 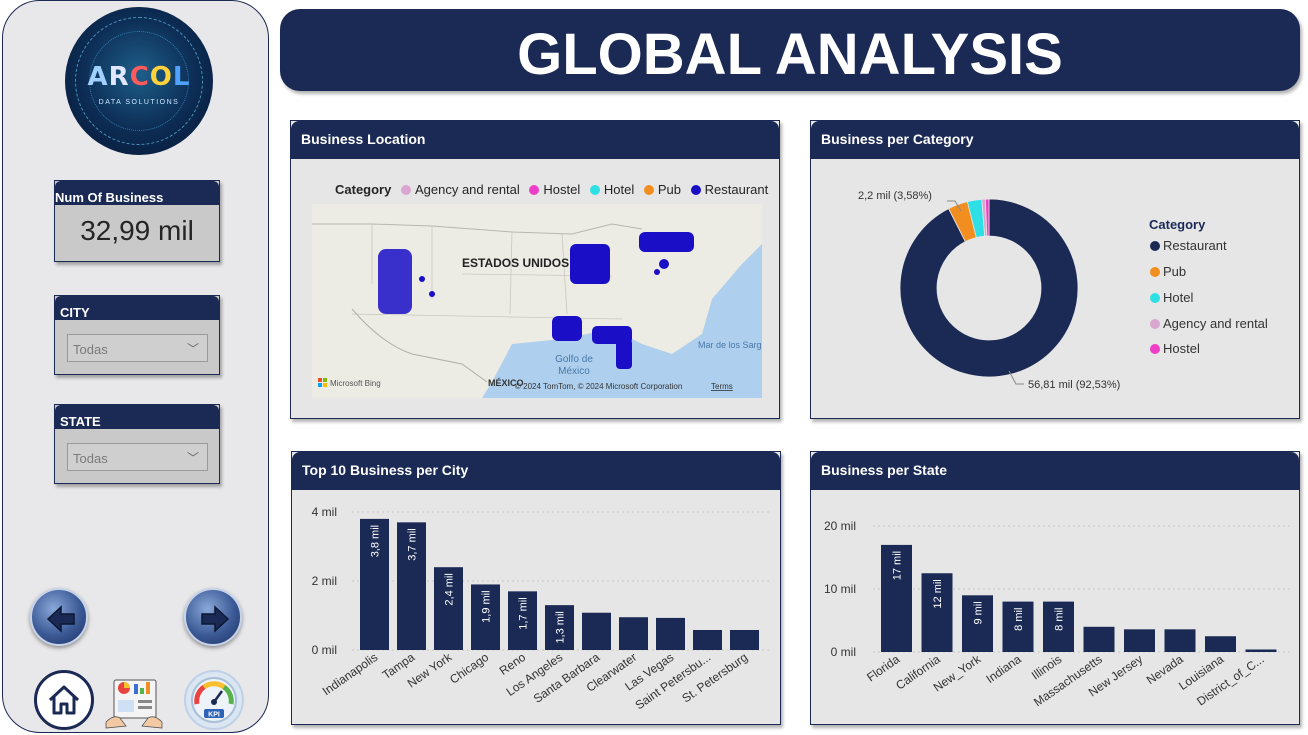 I want to click on donut-label-small: 2,2 mil (3,58%), so click(x=895, y=196).